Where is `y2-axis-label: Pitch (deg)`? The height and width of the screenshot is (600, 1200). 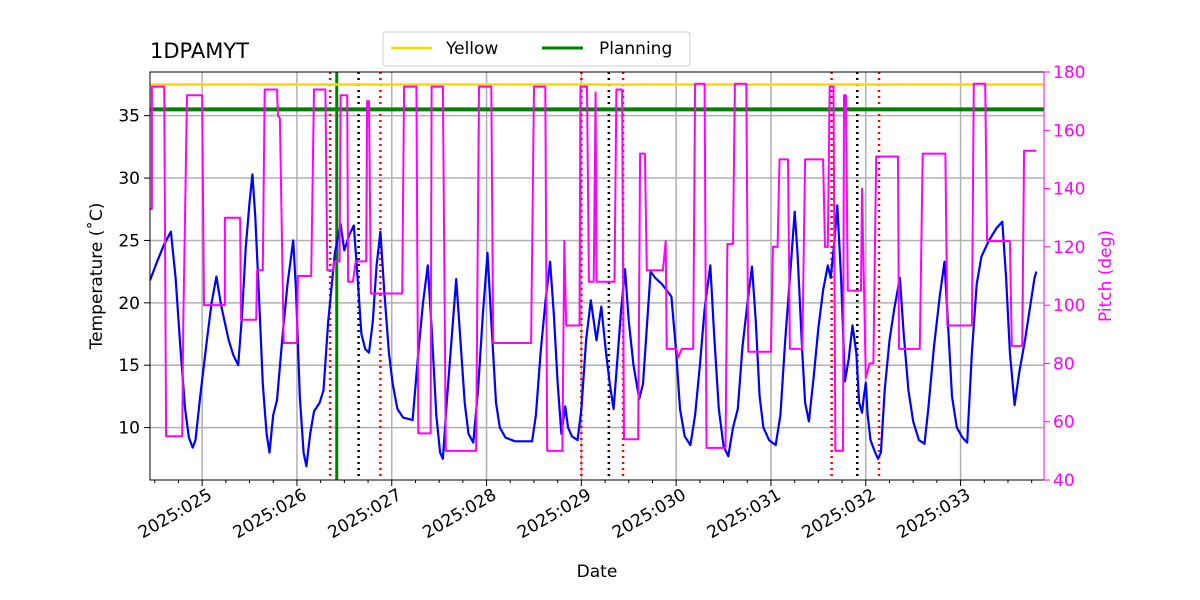 y2-axis-label: Pitch (deg) is located at coordinates (1106, 276).